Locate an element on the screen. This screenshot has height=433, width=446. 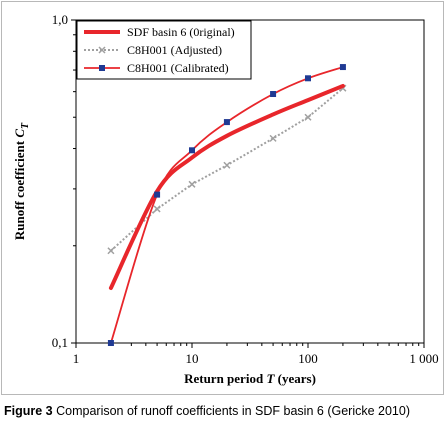
x-axis-title-text: Return period is located at coordinates (225, 378).